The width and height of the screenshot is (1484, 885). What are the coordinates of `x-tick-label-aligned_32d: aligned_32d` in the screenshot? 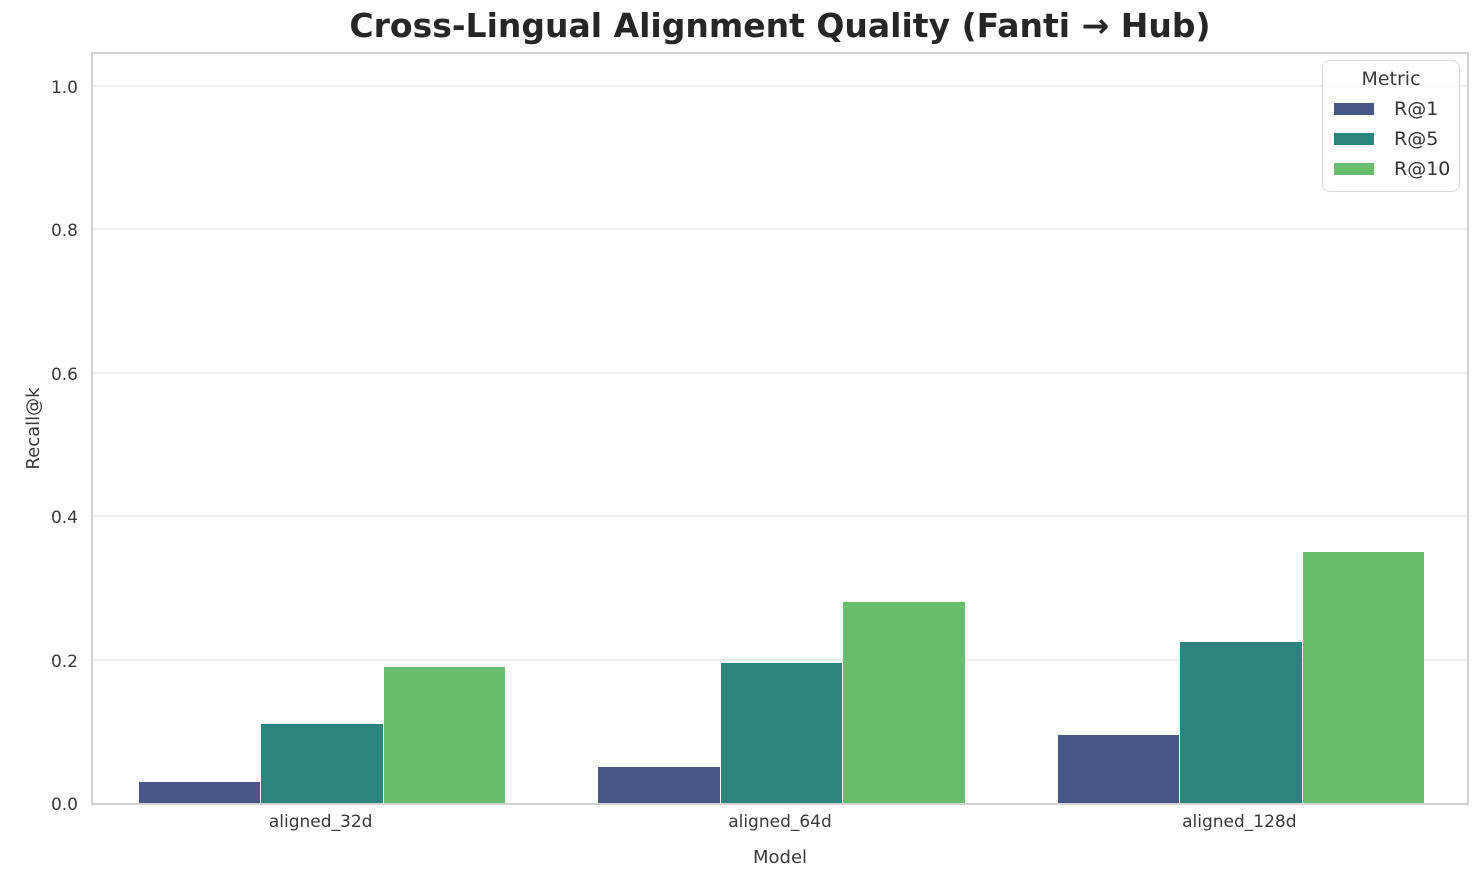 It's located at (320, 822).